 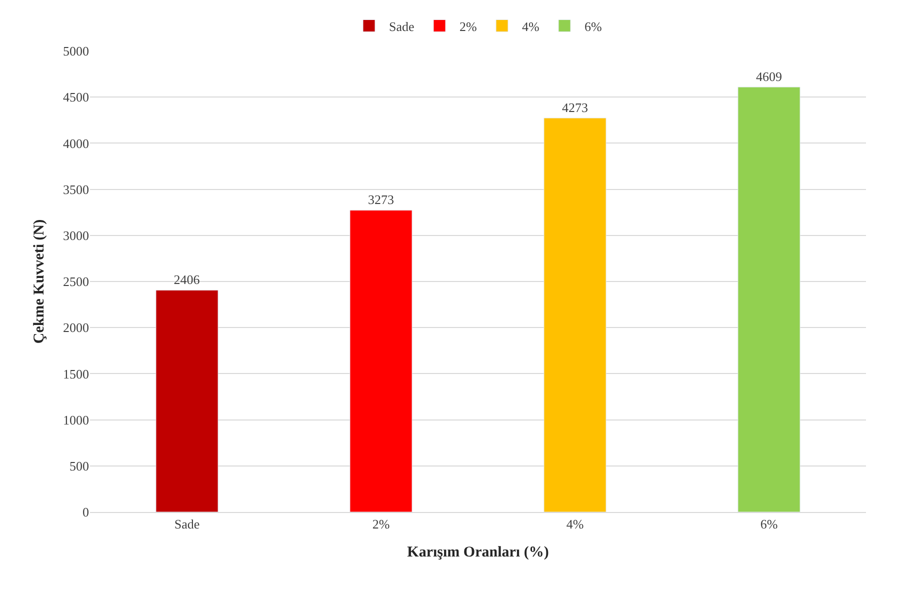 What do you see at coordinates (39, 281) in the screenshot?
I see `y-axis-title: Çekme Kuvveti (N)` at bounding box center [39, 281].